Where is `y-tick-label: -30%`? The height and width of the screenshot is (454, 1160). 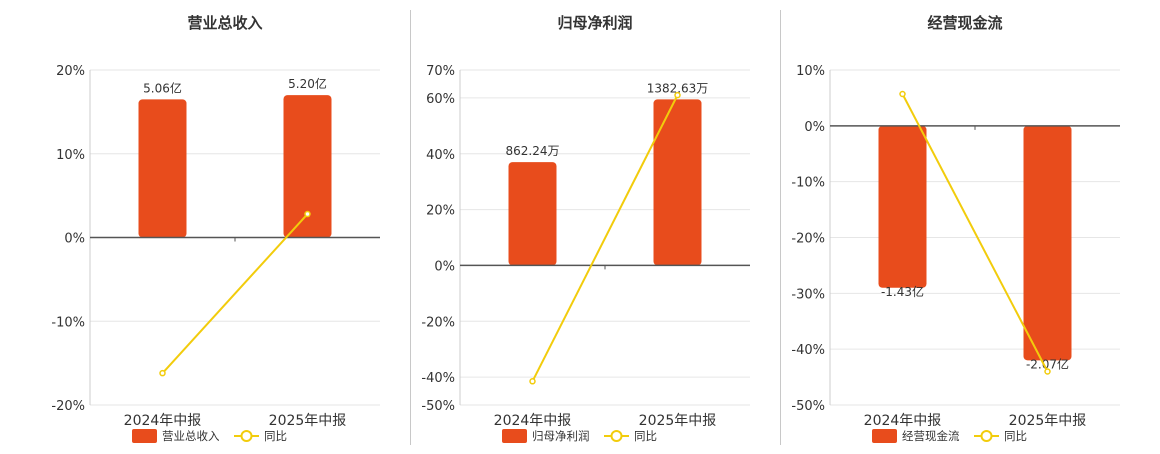 y-tick-label: -30% is located at coordinates (808, 294).